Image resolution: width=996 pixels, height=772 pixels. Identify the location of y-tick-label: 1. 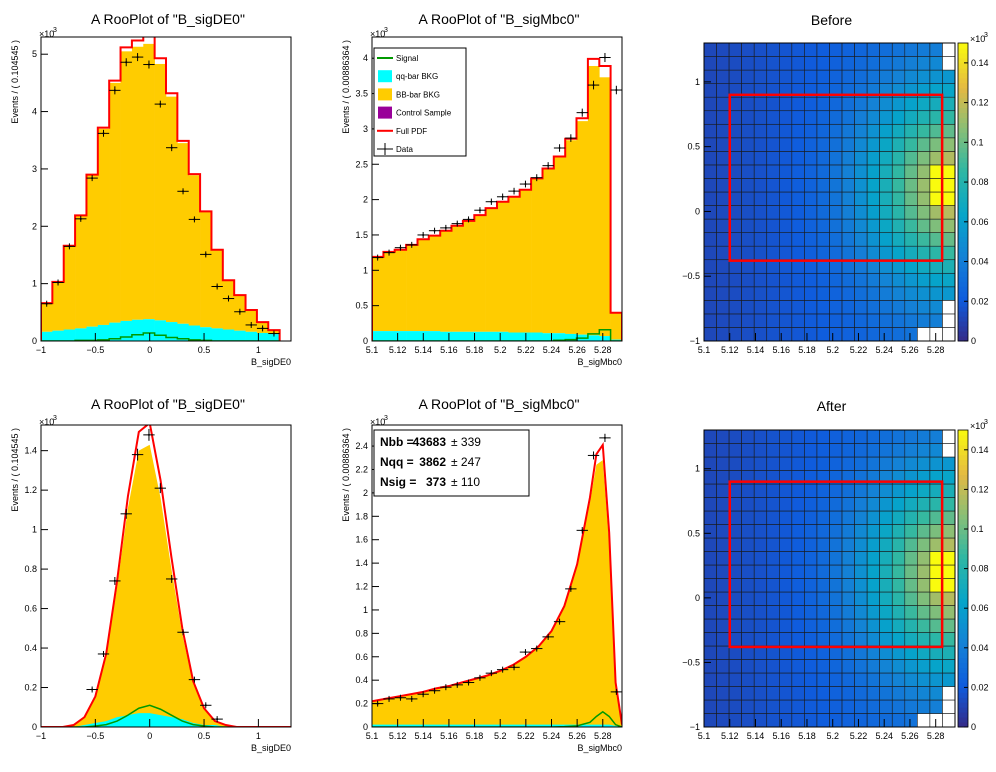
(34, 284).